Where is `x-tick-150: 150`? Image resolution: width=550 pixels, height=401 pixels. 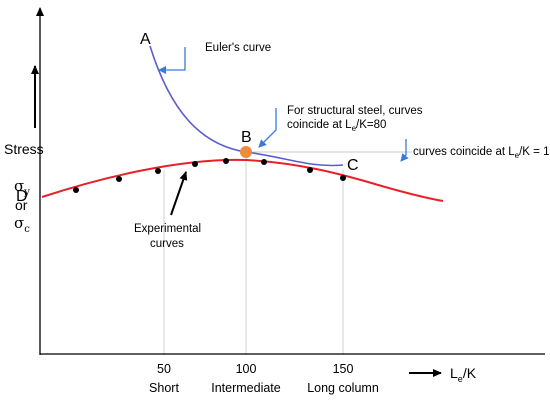 x-tick-150: 150 is located at coordinates (343, 369).